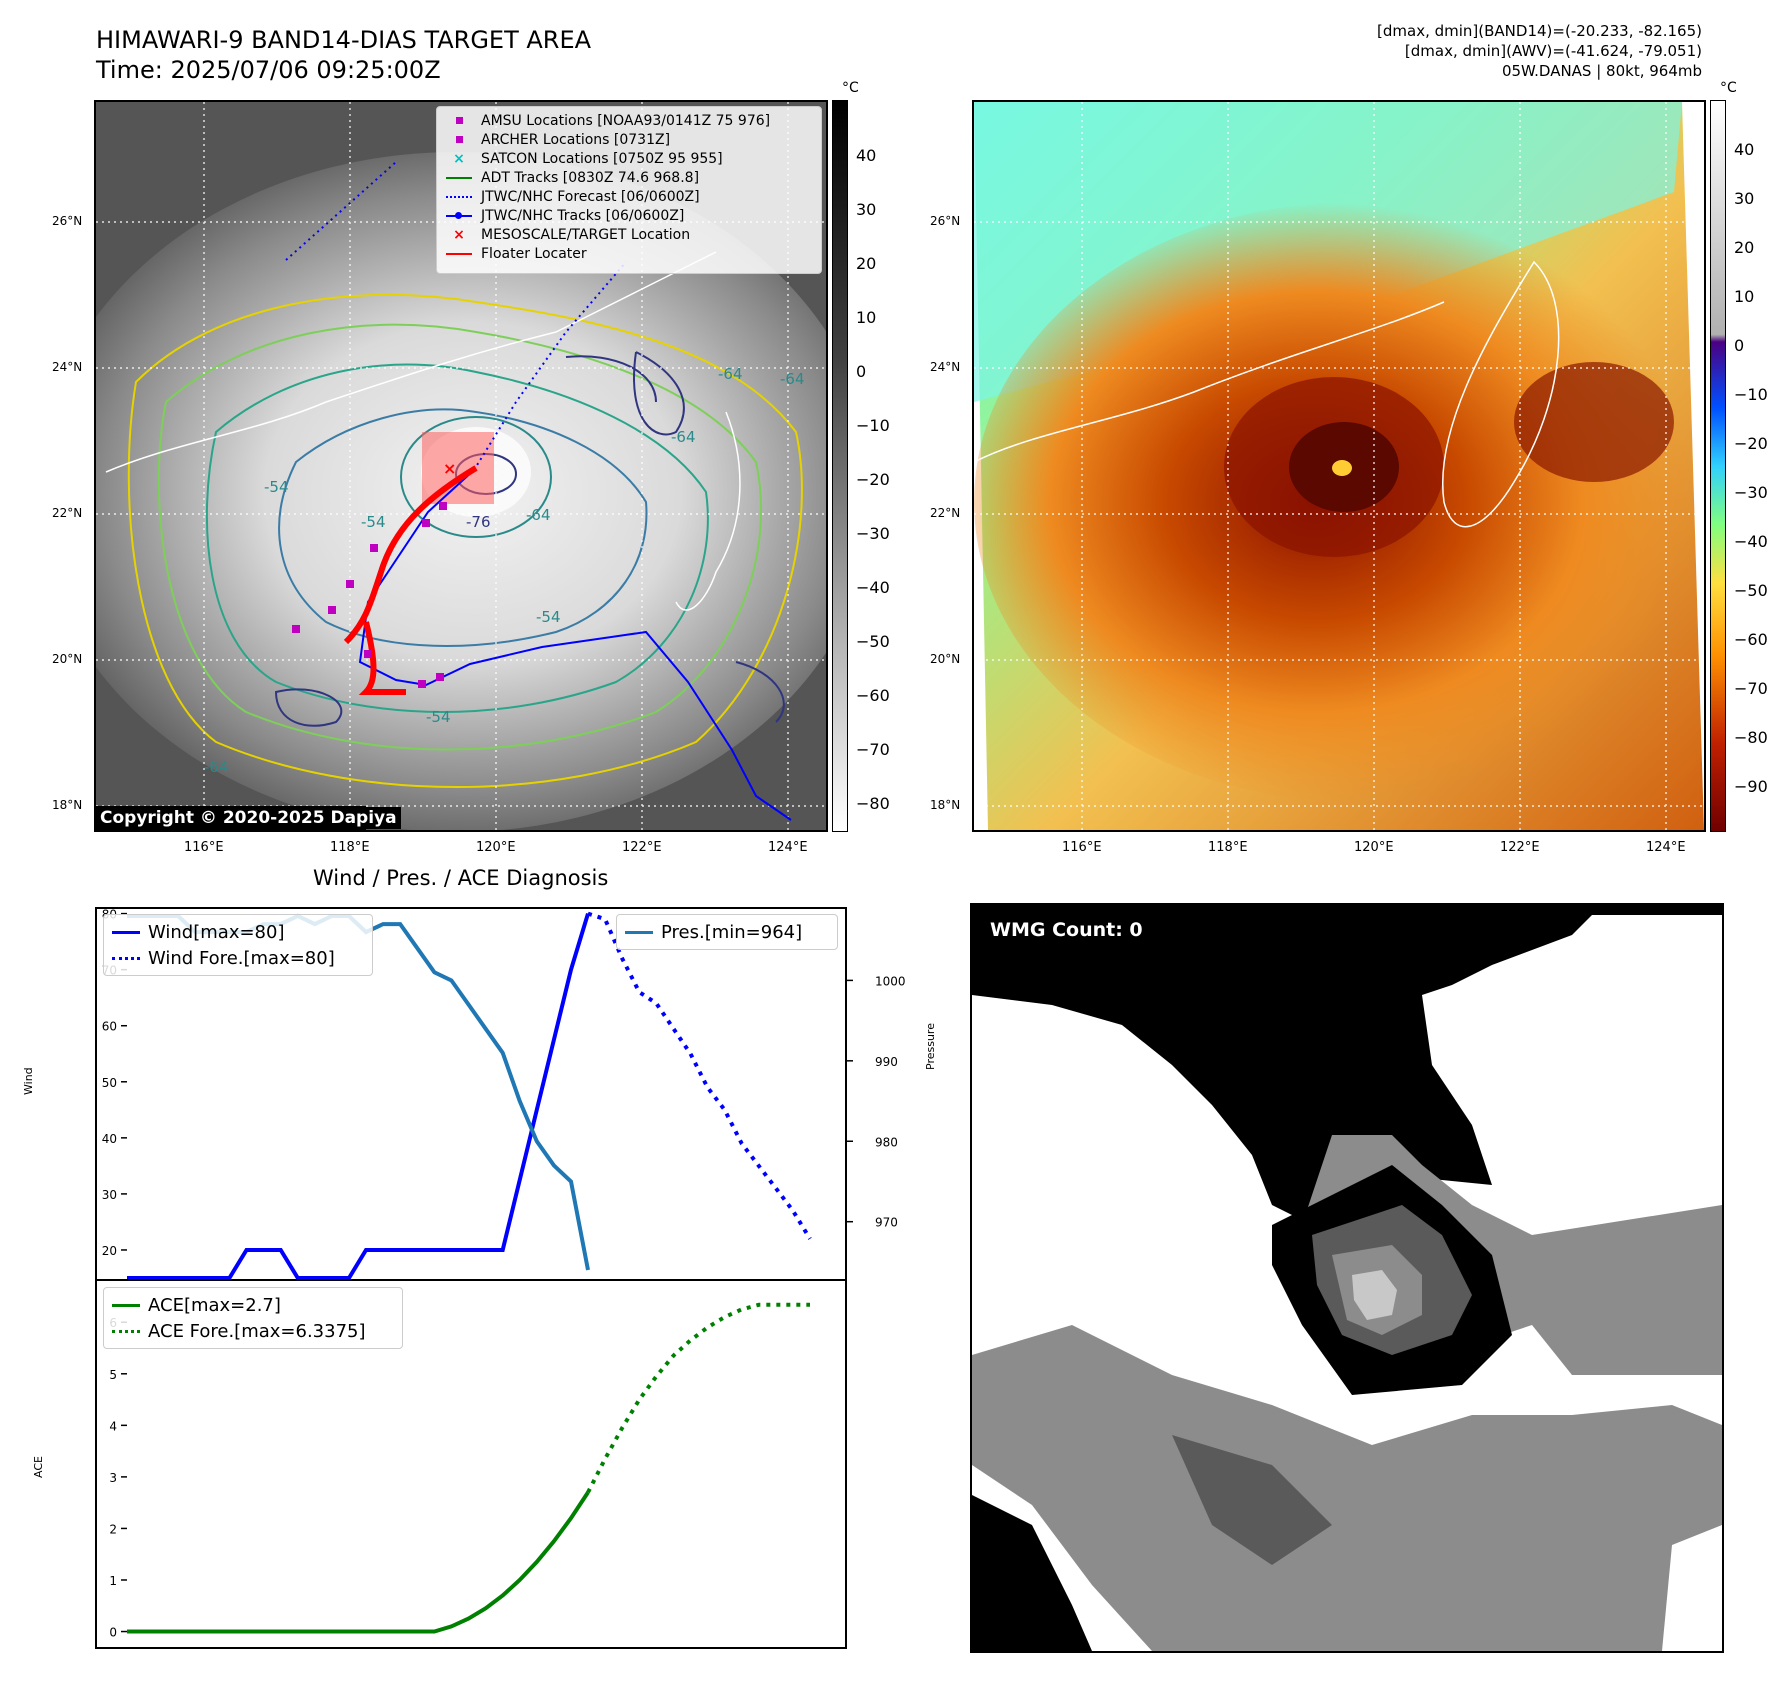 This screenshot has height=1690, width=1788. What do you see at coordinates (1601, 71) in the screenshot?
I see `storm-info-text: 05W.DANAS | 80kt, 964mb` at bounding box center [1601, 71].